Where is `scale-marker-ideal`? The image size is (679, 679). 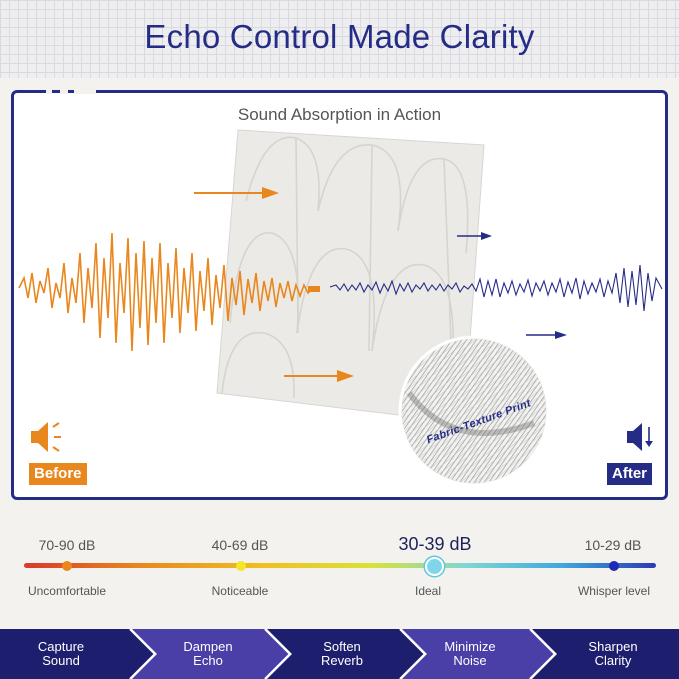 scale-marker-ideal is located at coordinates (434, 566).